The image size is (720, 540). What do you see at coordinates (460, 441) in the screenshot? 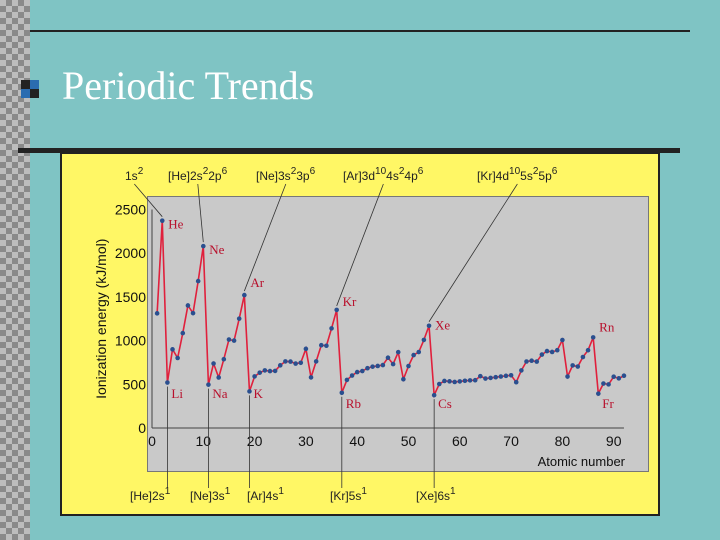
I see `x-tick-label: 60` at bounding box center [460, 441].